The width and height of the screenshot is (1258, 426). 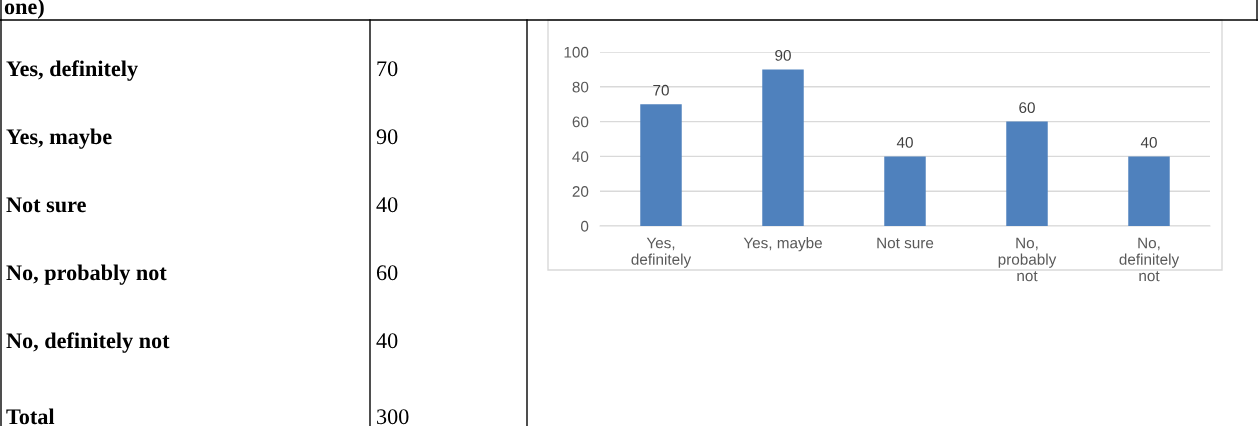 I want to click on y-tick-label: 80, so click(x=580, y=87).